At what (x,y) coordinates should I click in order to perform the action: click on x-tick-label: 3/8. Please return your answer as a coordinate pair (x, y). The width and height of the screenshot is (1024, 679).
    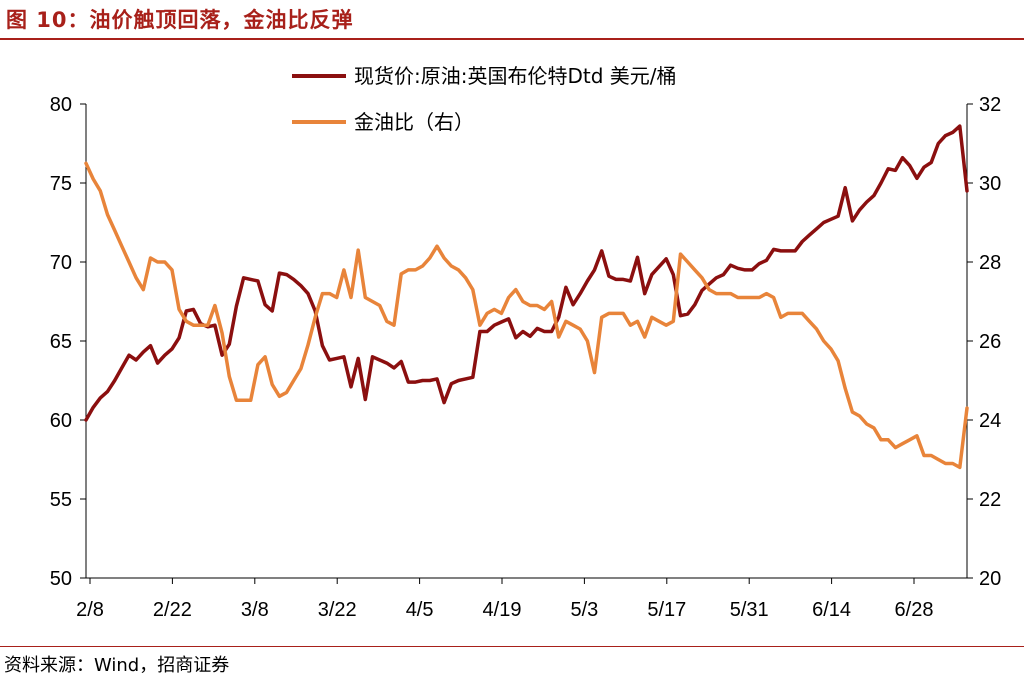
    Looking at the image, I should click on (255, 610).